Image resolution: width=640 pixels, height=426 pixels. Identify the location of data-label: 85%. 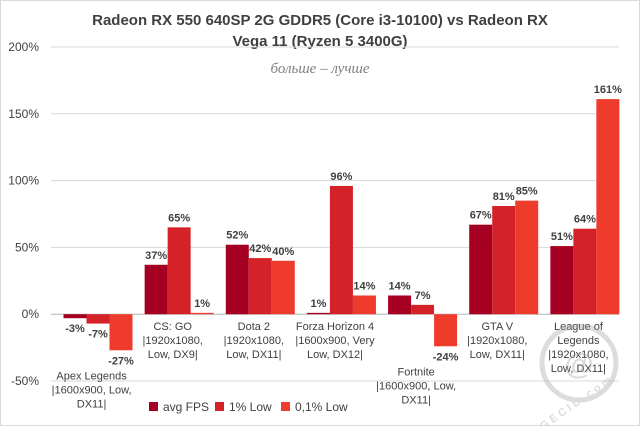
(527, 192).